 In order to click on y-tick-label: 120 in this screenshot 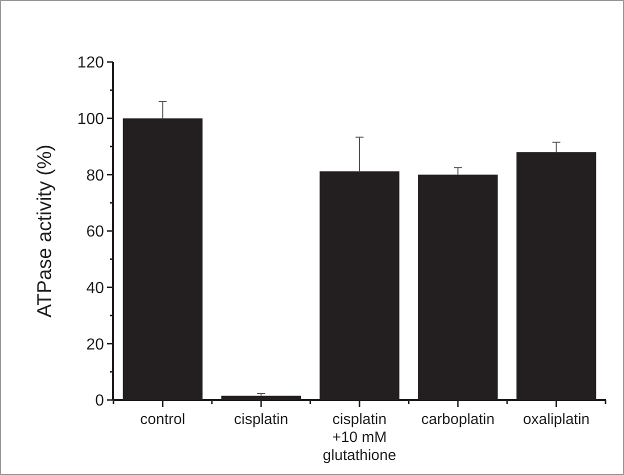, I will do `click(90, 63)`.